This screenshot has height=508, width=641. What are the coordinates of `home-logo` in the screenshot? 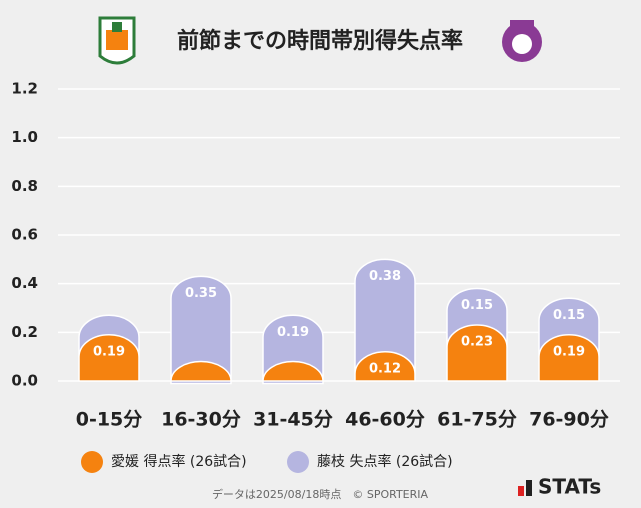 It's located at (117, 40).